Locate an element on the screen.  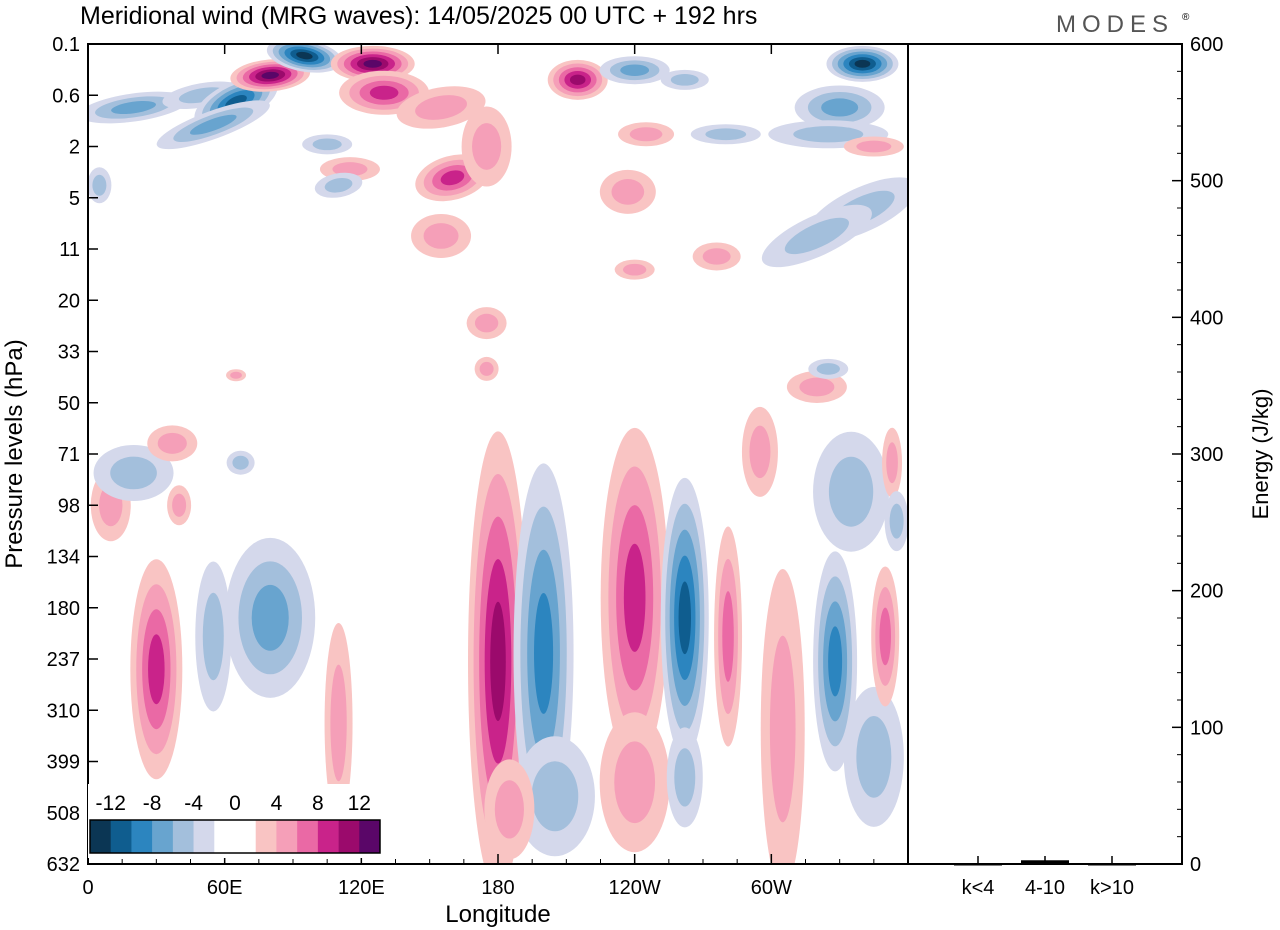
energy-tick-label: 600 is located at coordinates (1206, 45).